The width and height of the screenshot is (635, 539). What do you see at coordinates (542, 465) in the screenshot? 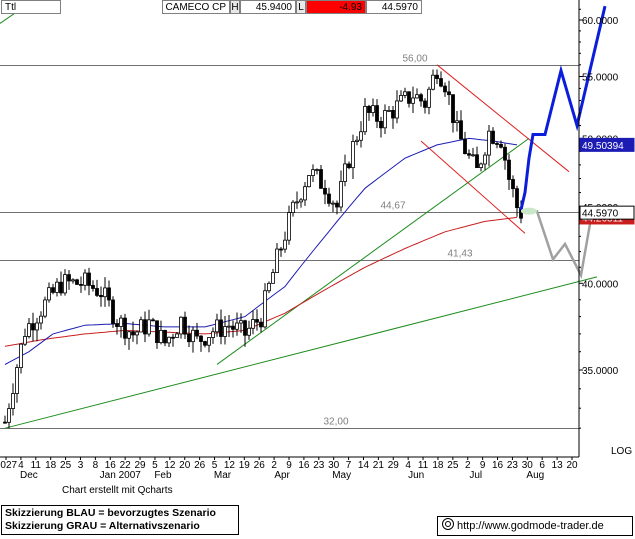
I see `x-day-label: 6` at bounding box center [542, 465].